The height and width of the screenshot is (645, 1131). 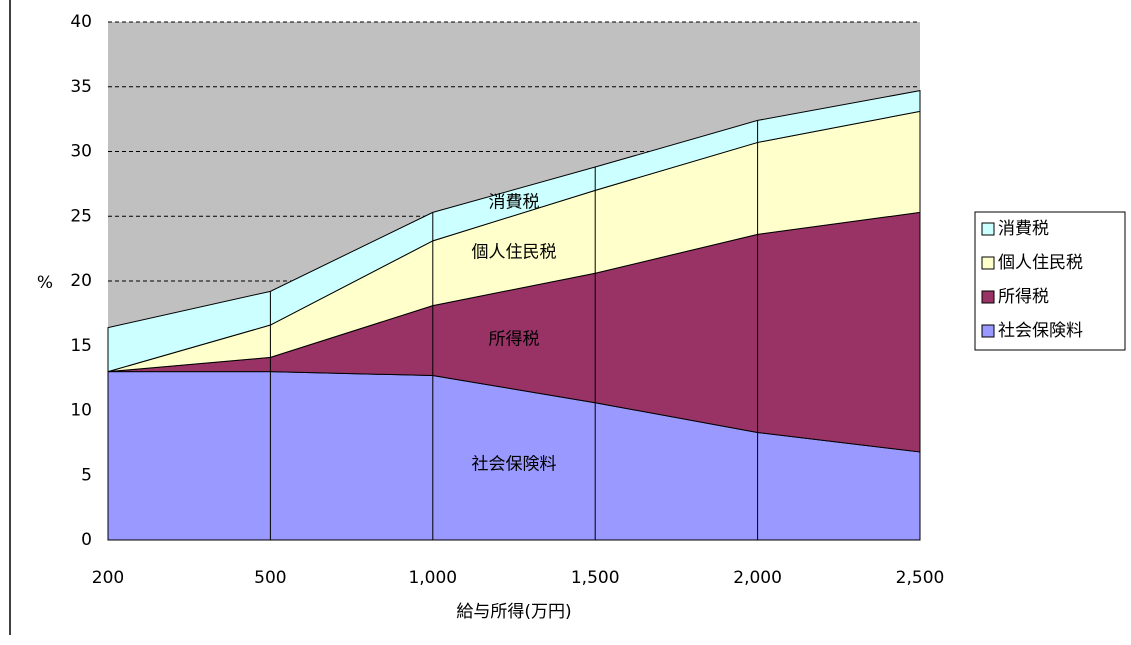 I want to click on y-tick-label: 10, so click(x=81, y=411).